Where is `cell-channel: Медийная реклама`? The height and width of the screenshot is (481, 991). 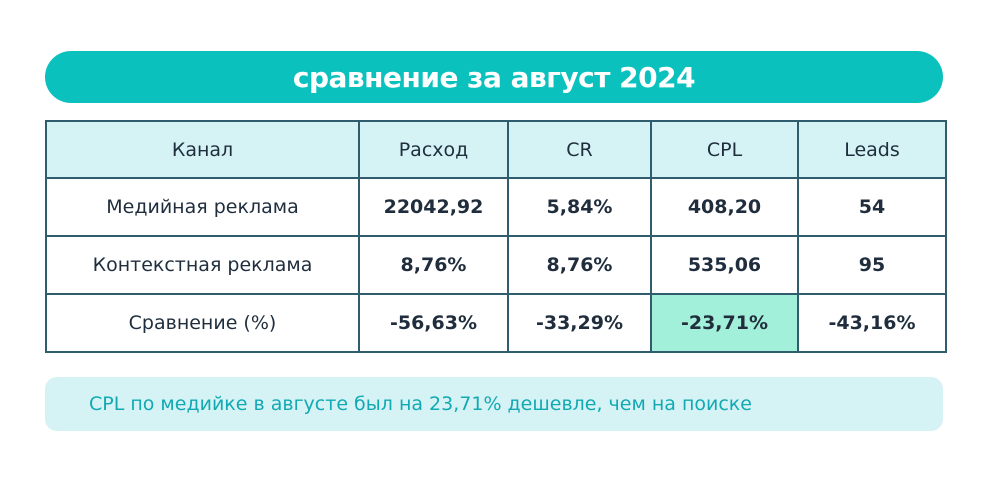 cell-channel: Медийная реклама is located at coordinates (202, 207).